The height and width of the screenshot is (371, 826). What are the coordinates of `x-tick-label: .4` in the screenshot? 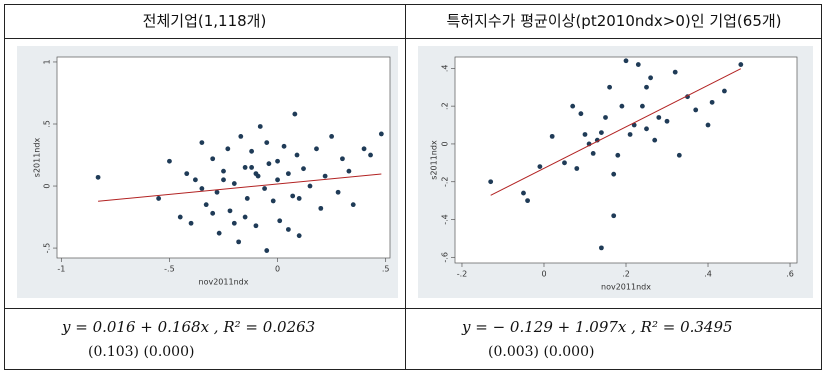 It's located at (708, 274).